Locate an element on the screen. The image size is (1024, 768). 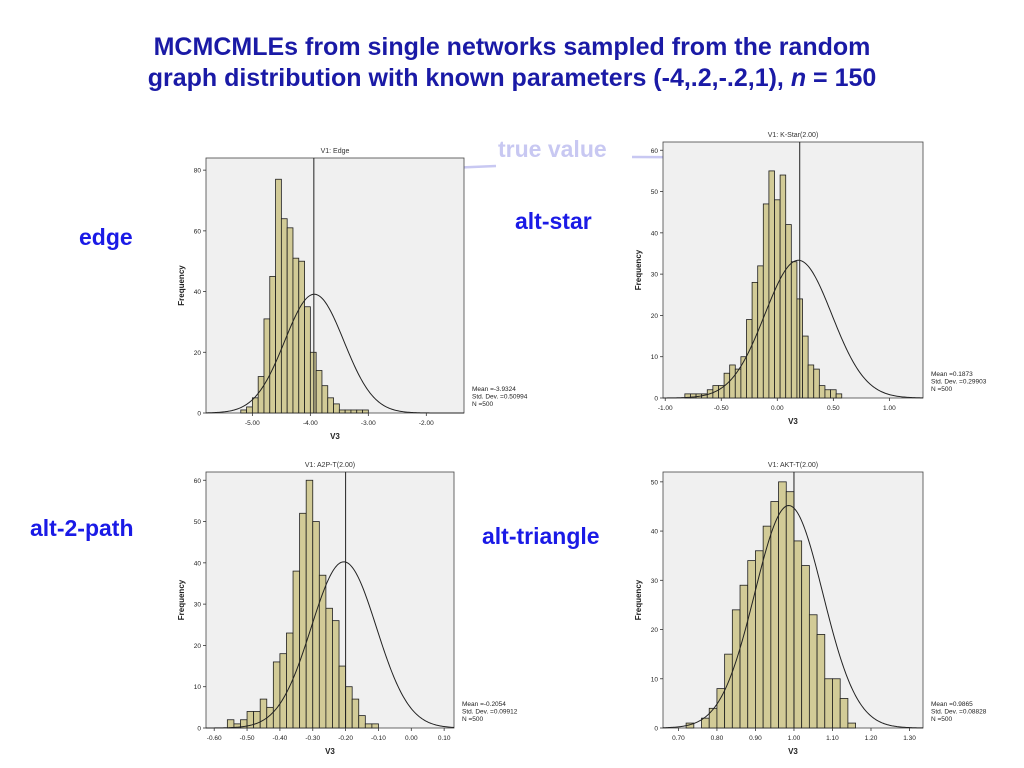
x-tick-label: 0.70 is located at coordinates (678, 738).